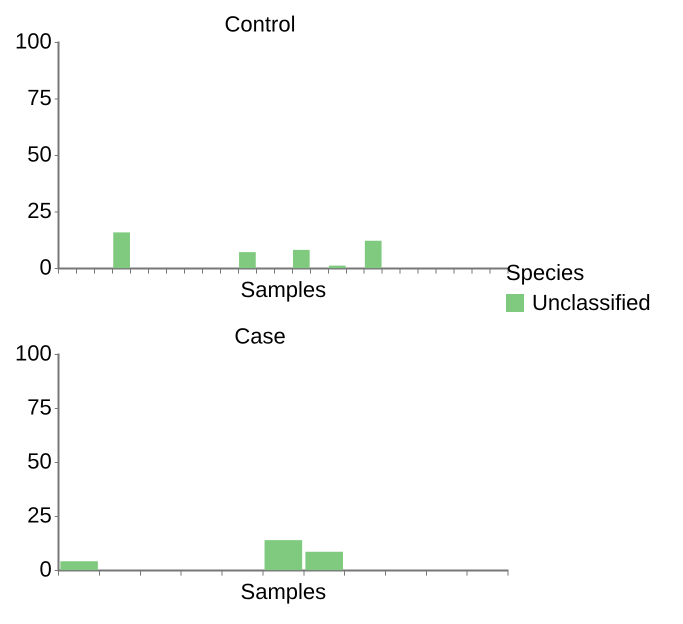 This screenshot has width=683, height=624. What do you see at coordinates (546, 273) in the screenshot?
I see `legend-title: Species` at bounding box center [546, 273].